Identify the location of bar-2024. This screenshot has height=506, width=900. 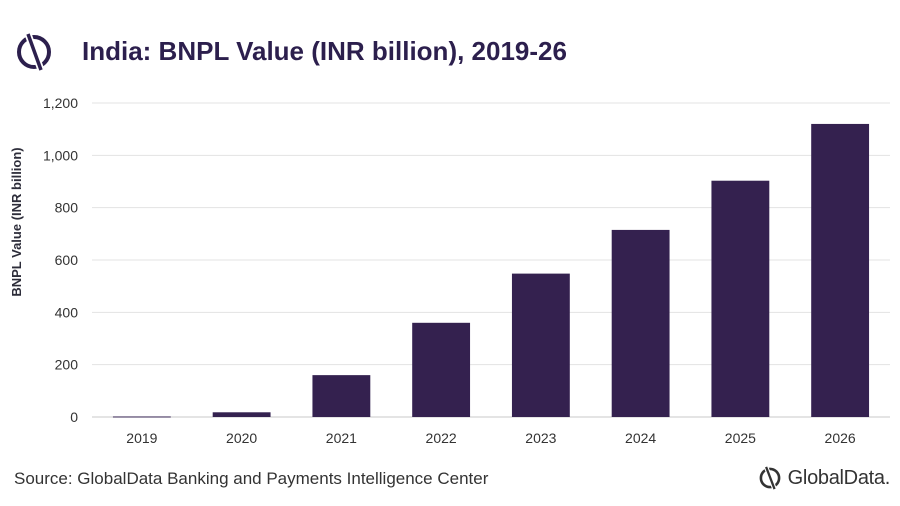
(640, 323).